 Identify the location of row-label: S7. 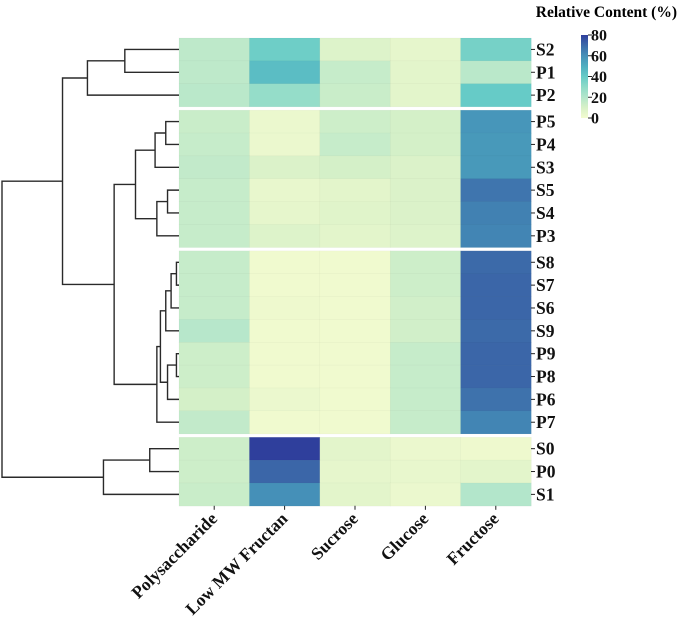
(545, 285).